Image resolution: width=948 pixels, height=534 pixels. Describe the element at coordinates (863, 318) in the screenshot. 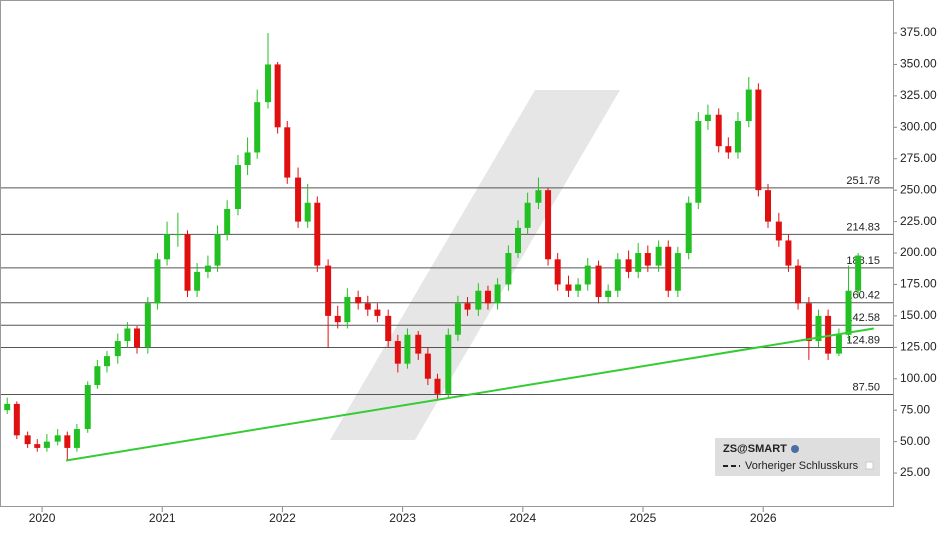

I see `reference-label: 142.58` at that location.